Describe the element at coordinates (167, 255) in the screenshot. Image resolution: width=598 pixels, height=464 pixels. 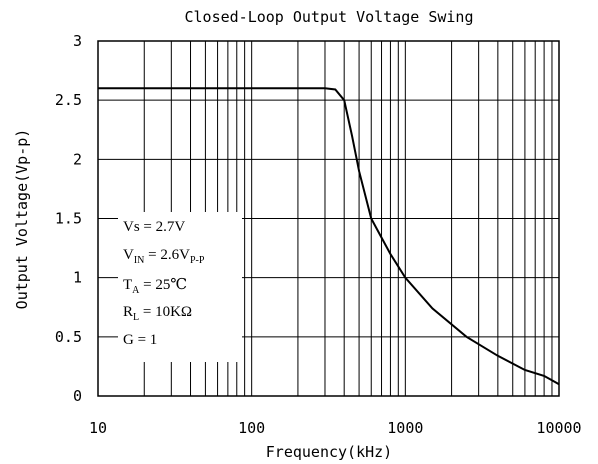
I see `annotation-vin-rest: = 2.6V` at that location.